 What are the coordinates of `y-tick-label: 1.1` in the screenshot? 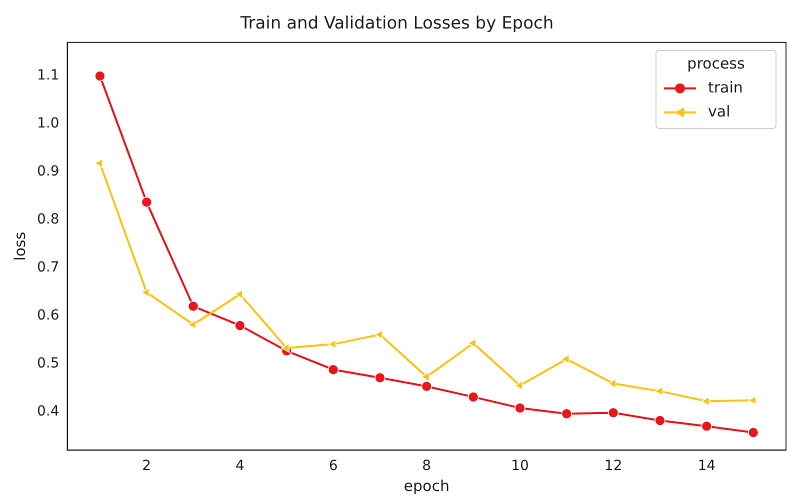 It's located at (48, 76).